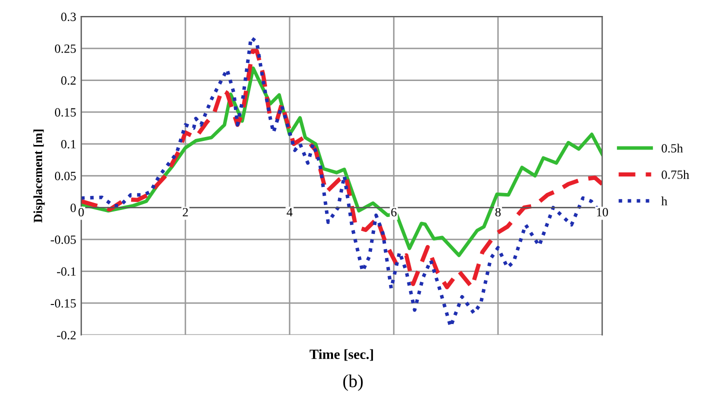  I want to click on y-tick-label: 0.15, so click(65, 112).